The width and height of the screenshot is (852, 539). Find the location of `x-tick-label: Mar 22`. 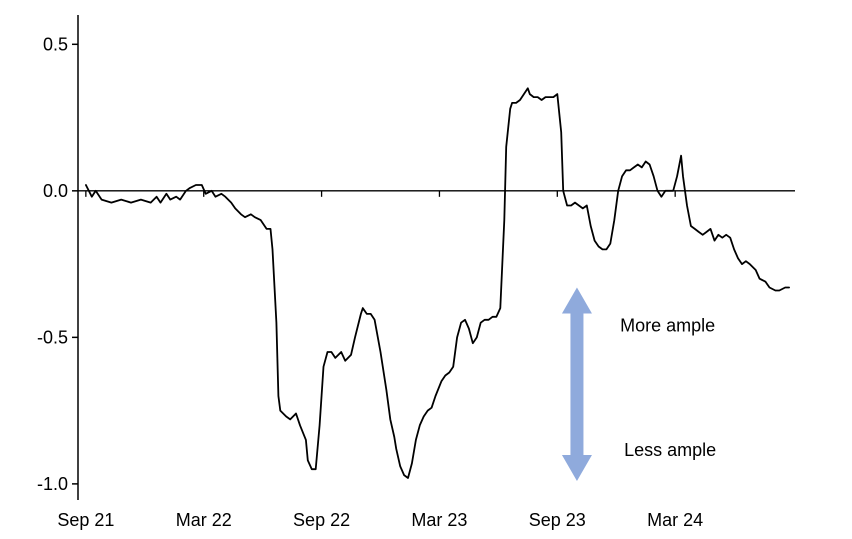

x-tick-label: Mar 22 is located at coordinates (204, 520).